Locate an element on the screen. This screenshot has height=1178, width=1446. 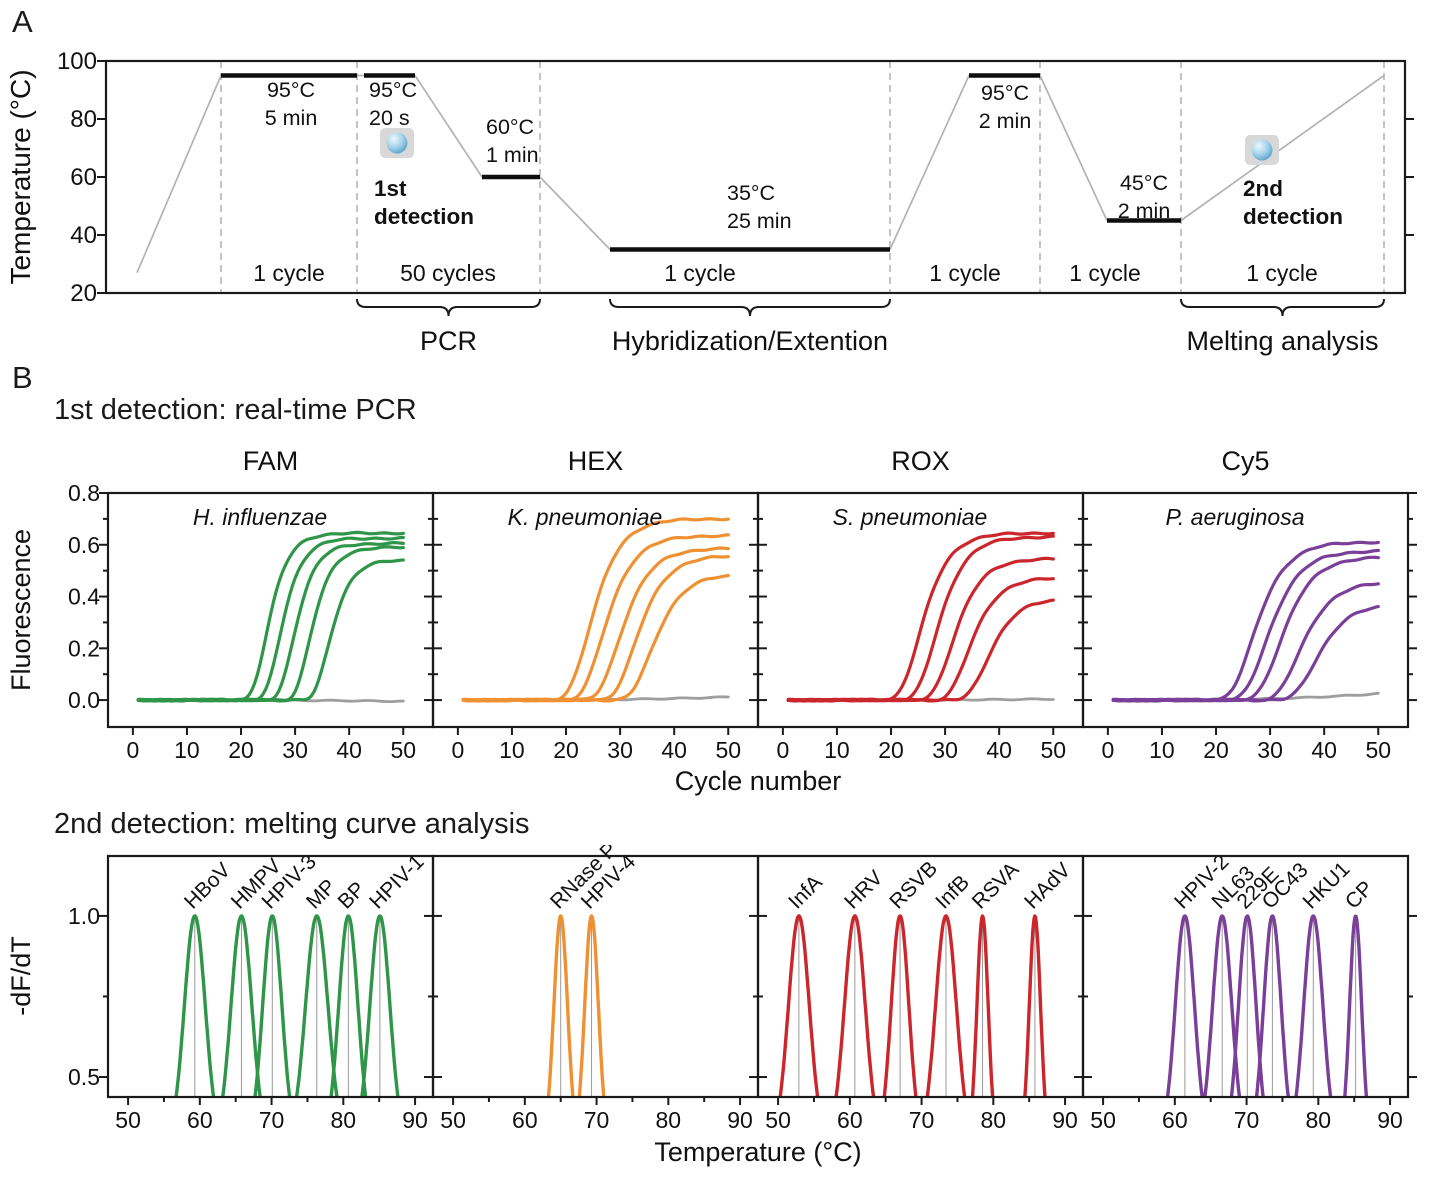
y-tick-label: 0.4 is located at coordinates (84, 597).